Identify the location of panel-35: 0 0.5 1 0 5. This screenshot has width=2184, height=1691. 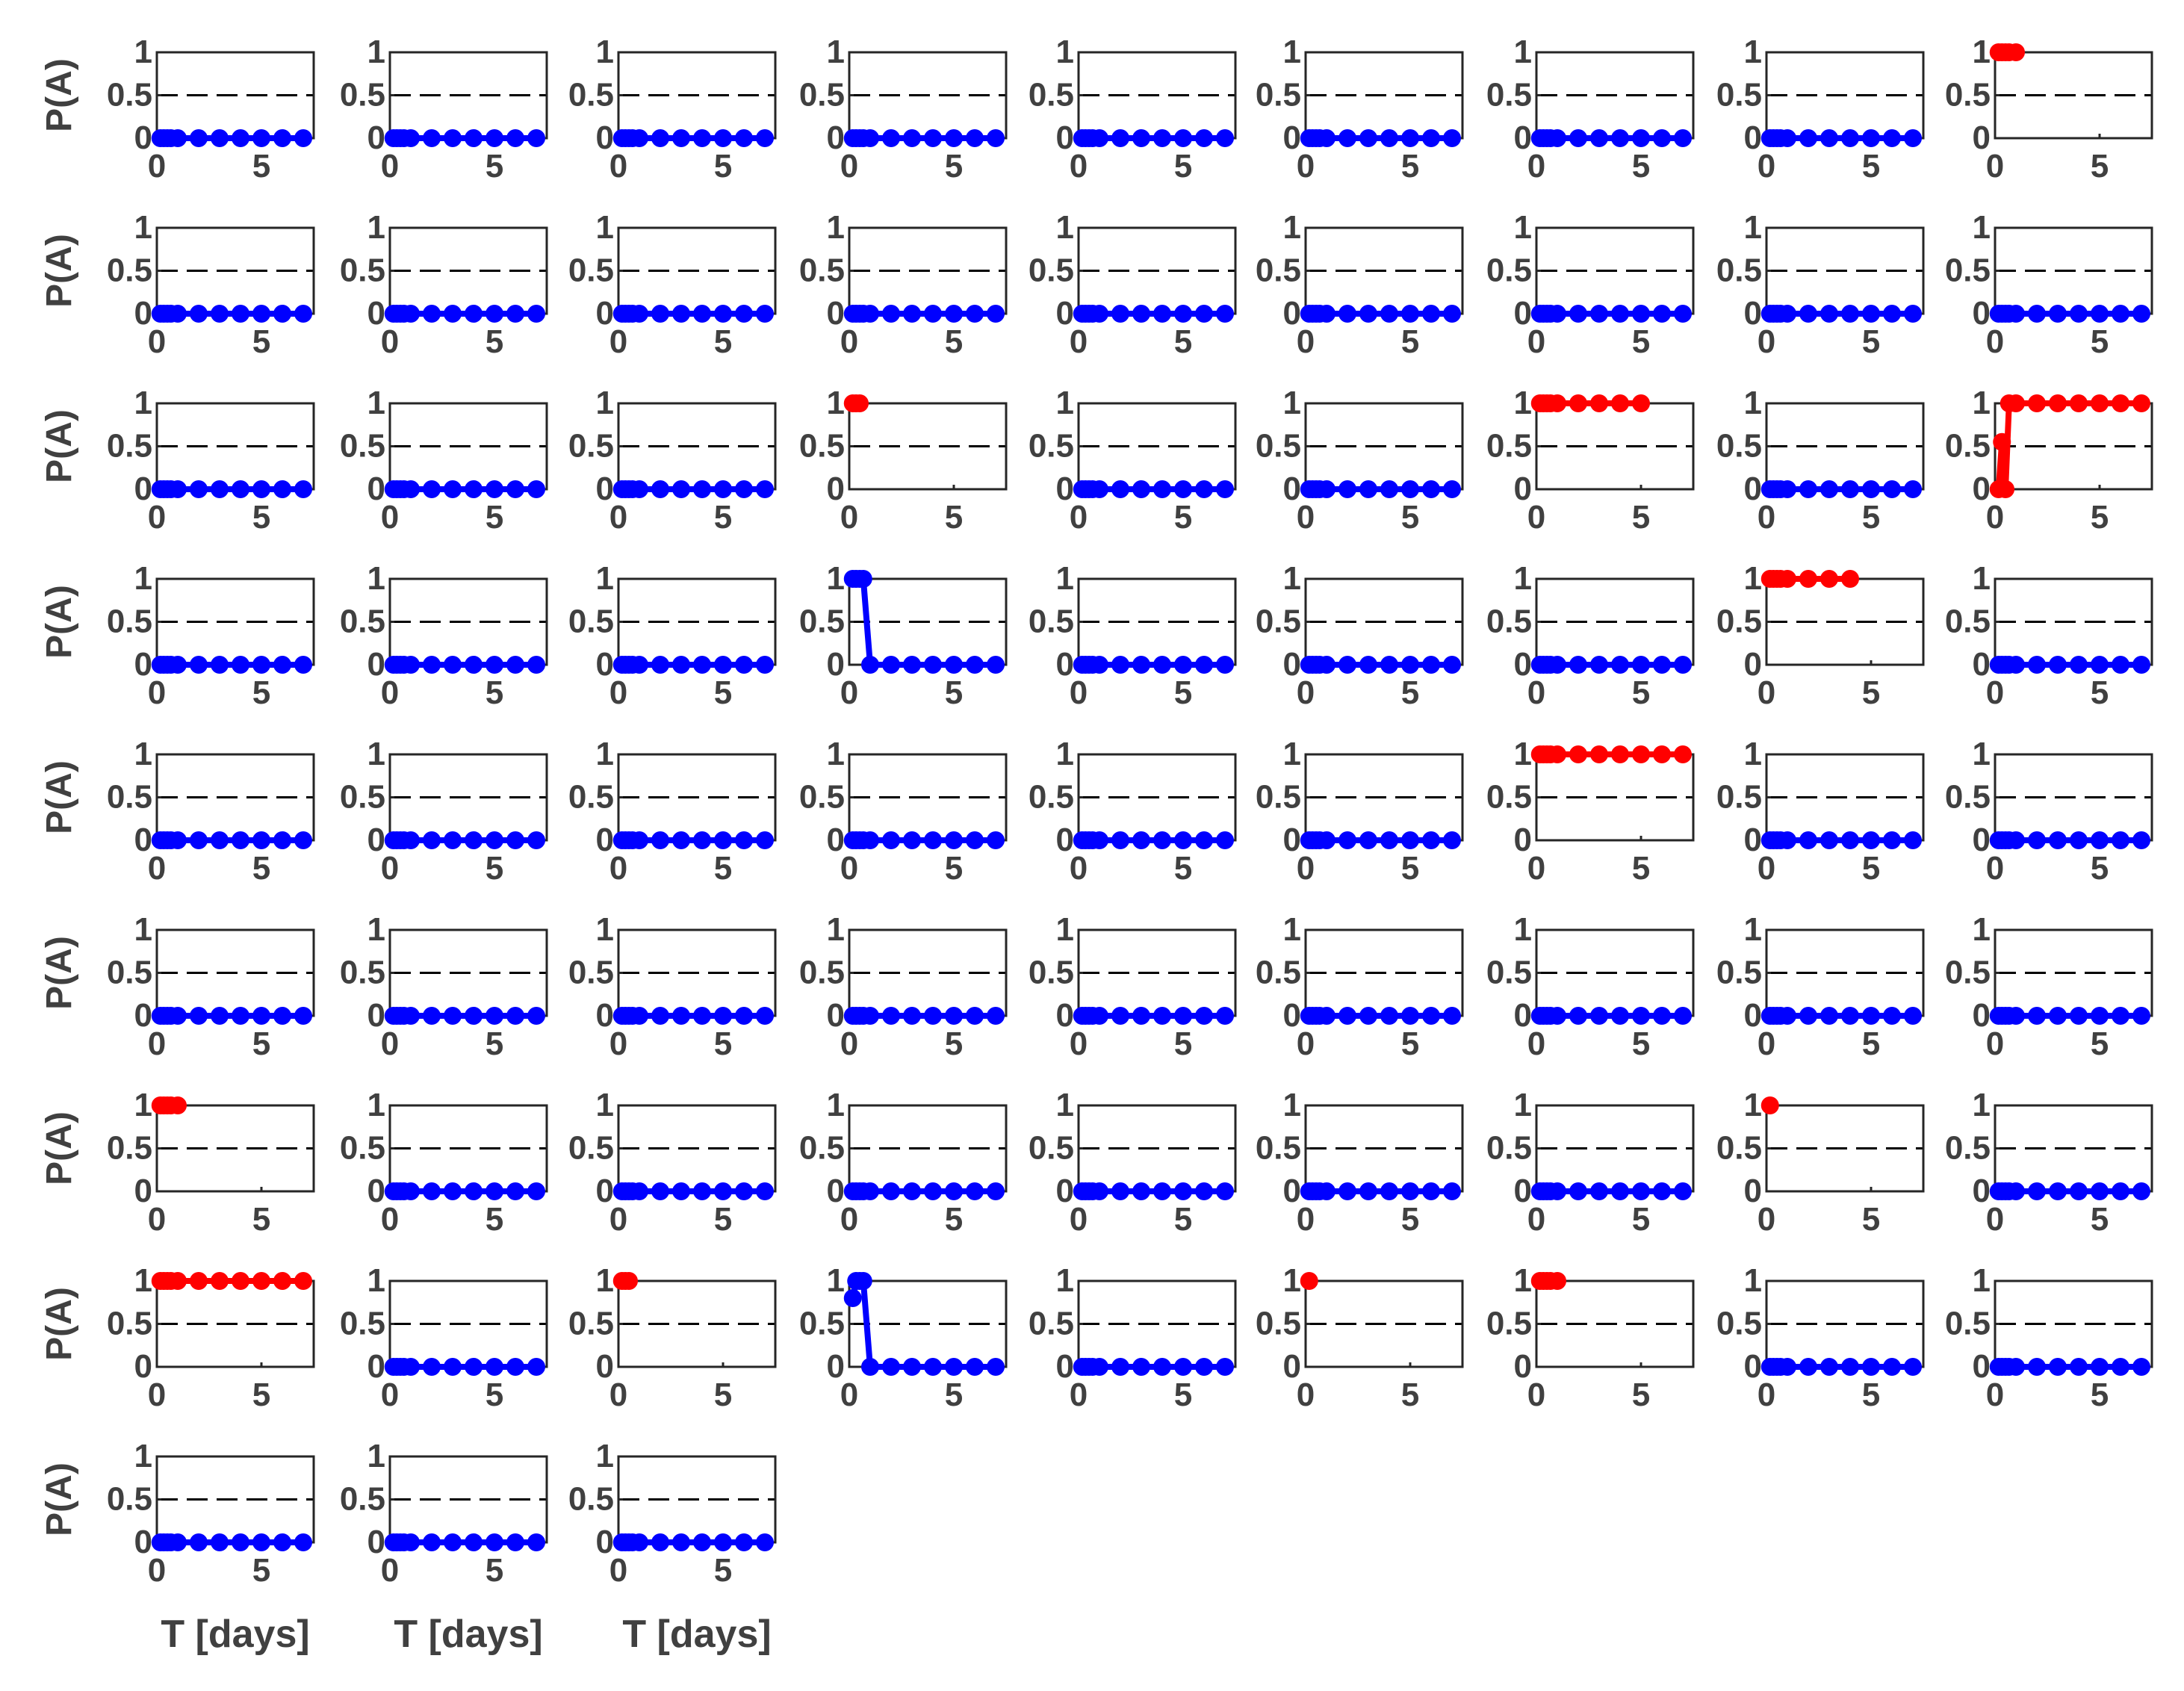
(2049, 635).